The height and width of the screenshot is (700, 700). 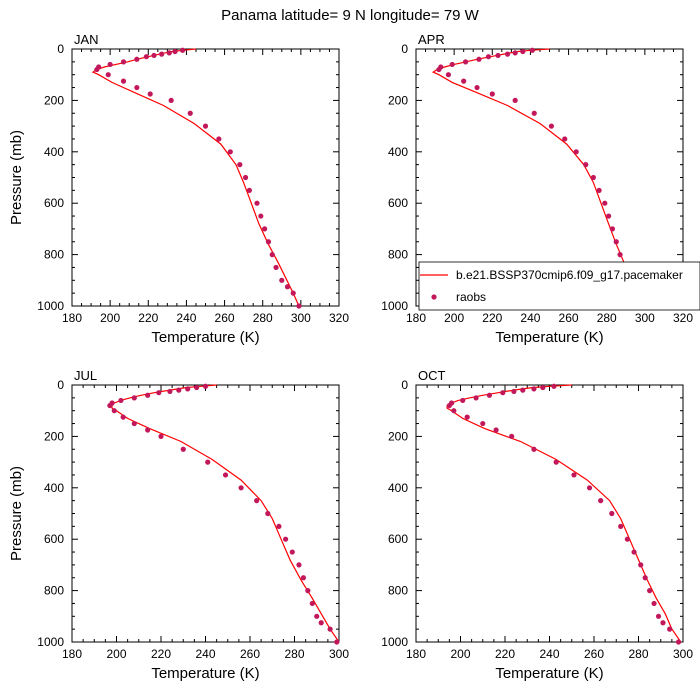 I want to click on panel-title: JUL, so click(x=85, y=375).